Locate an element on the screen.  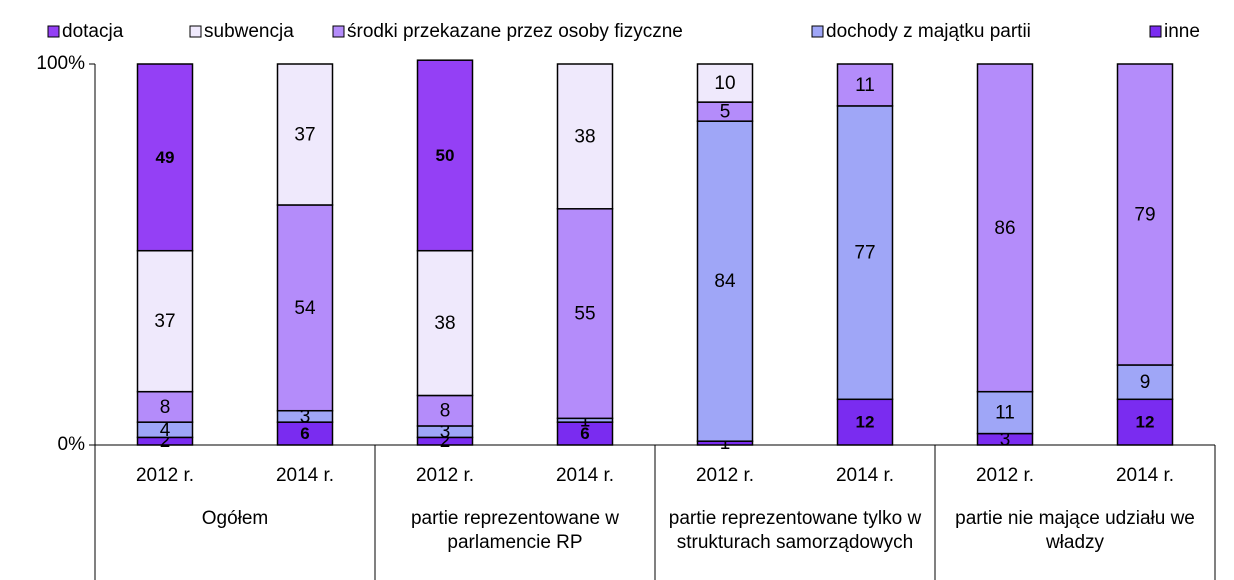
data-label: 54 is located at coordinates (305, 308).